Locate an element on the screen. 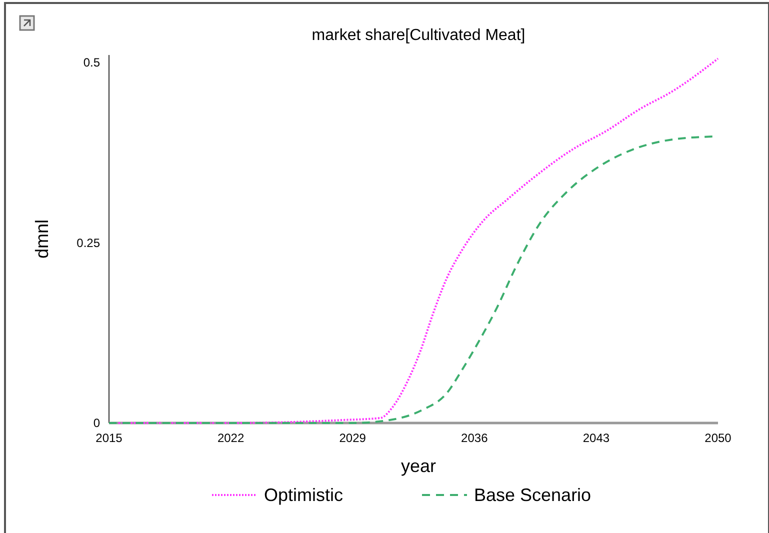  legend-label: Base Scenario is located at coordinates (533, 495).